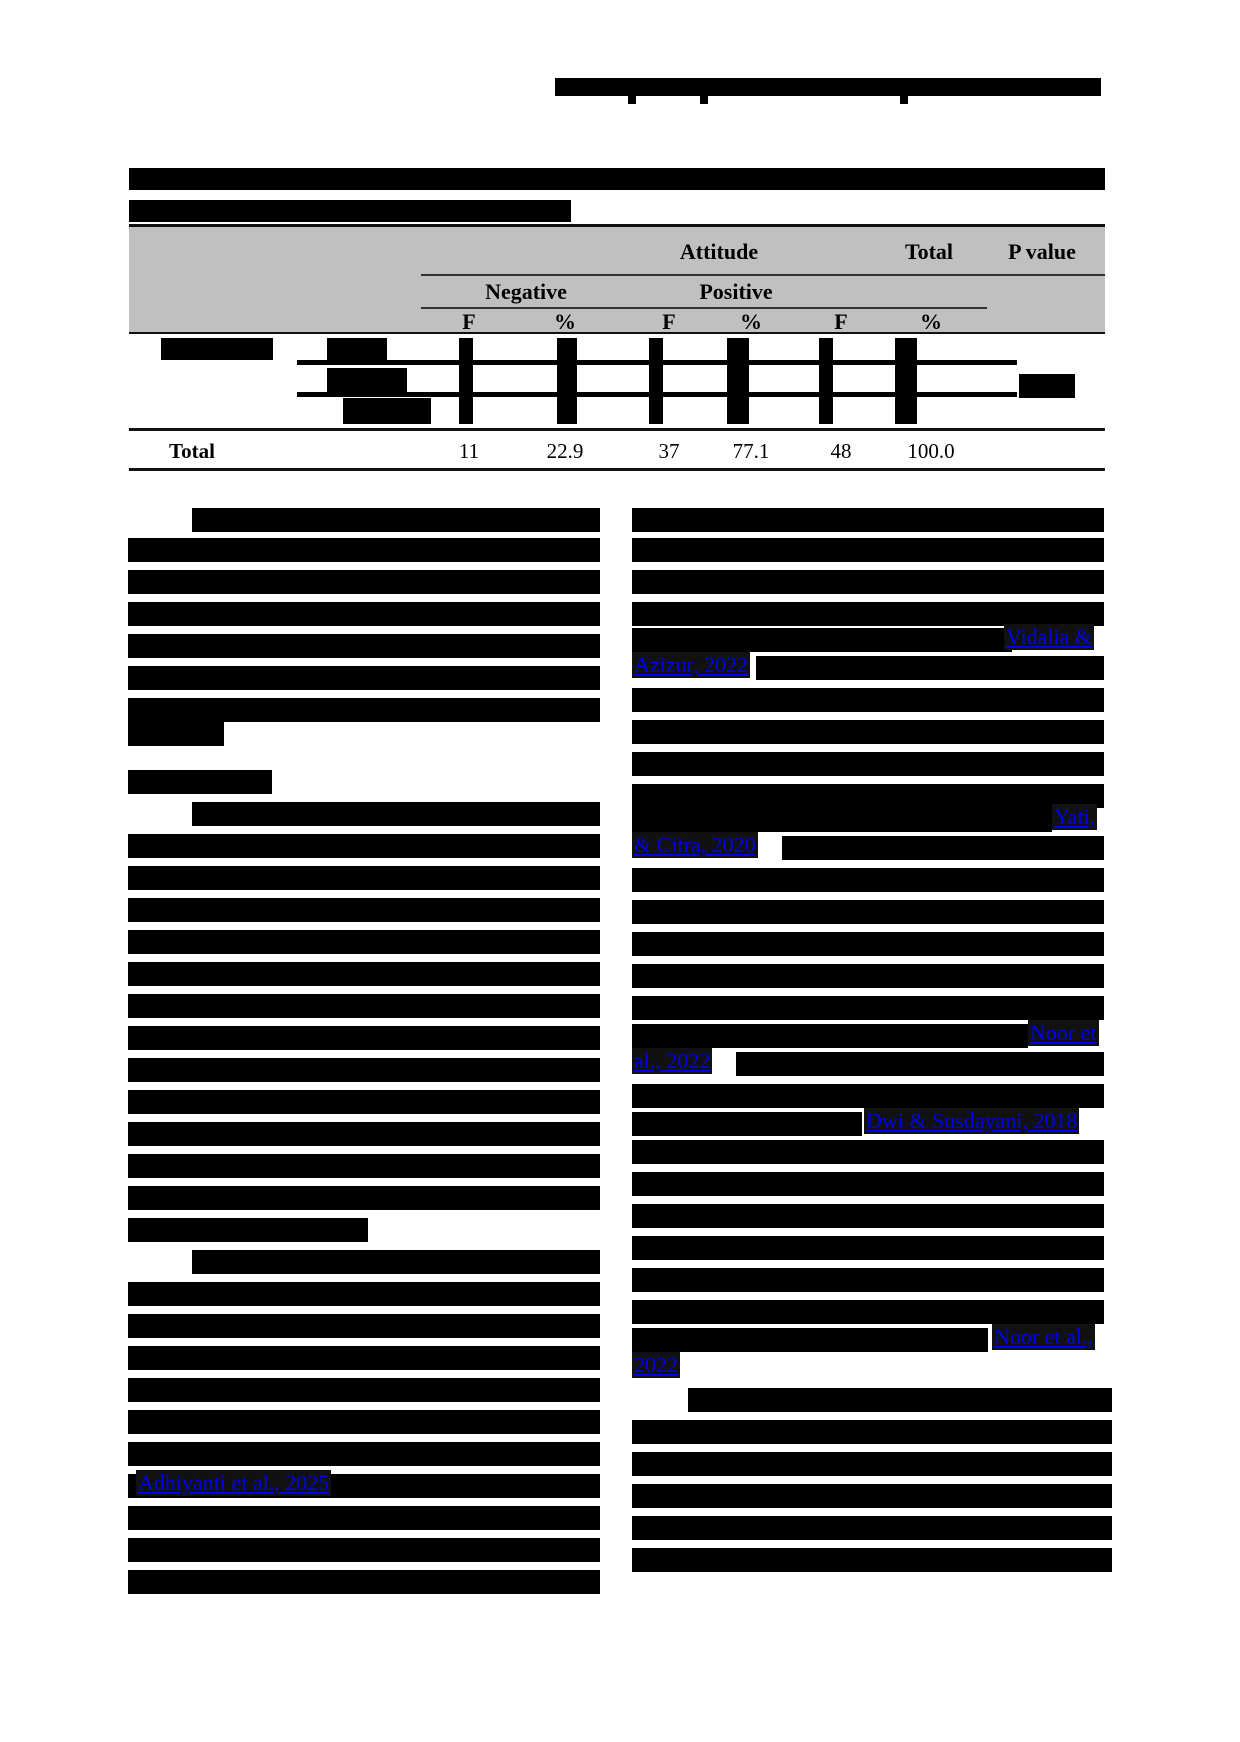 The width and height of the screenshot is (1240, 1742). Describe the element at coordinates (234, 1483) in the screenshot. I see `citation-link: Adhiyanti et al., 2025` at that location.